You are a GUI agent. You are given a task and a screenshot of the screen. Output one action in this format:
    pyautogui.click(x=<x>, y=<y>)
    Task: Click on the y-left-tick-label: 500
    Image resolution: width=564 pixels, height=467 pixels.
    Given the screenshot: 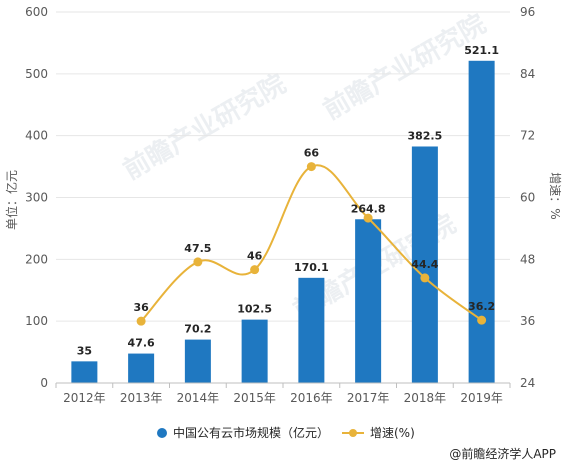 What is the action you would take?
    pyautogui.click(x=36, y=74)
    